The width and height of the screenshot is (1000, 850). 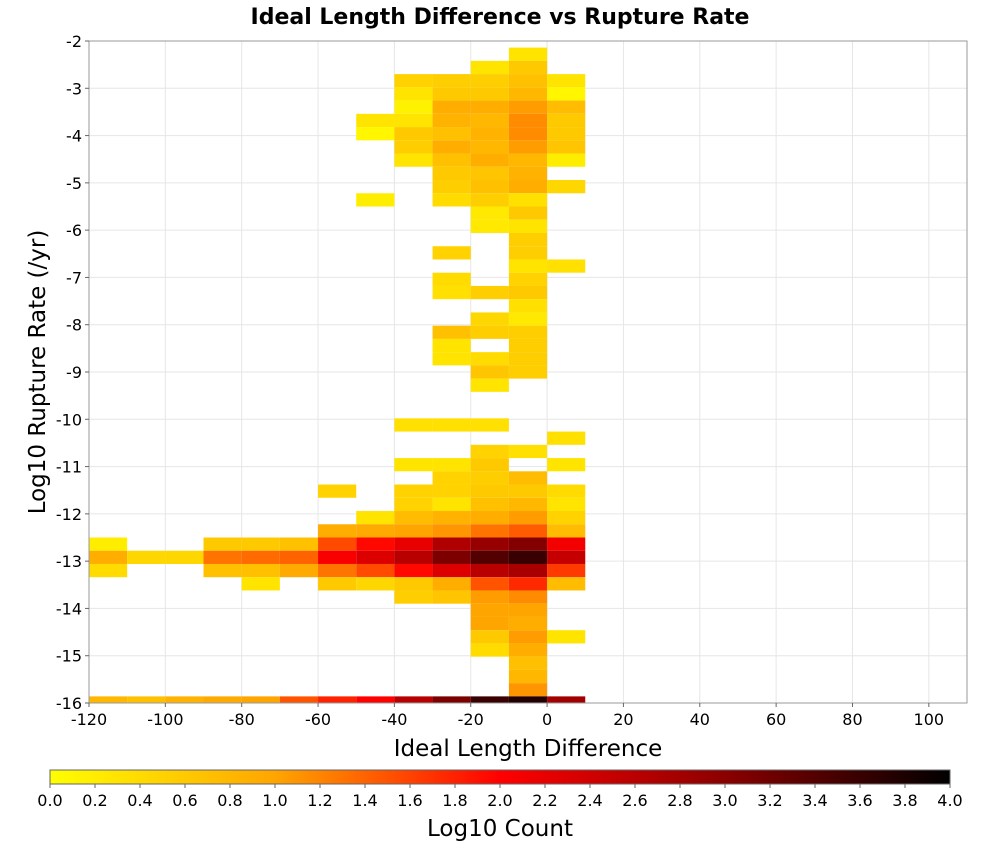 What do you see at coordinates (229, 800) in the screenshot?
I see `colorbar-tick-label: 0.8` at bounding box center [229, 800].